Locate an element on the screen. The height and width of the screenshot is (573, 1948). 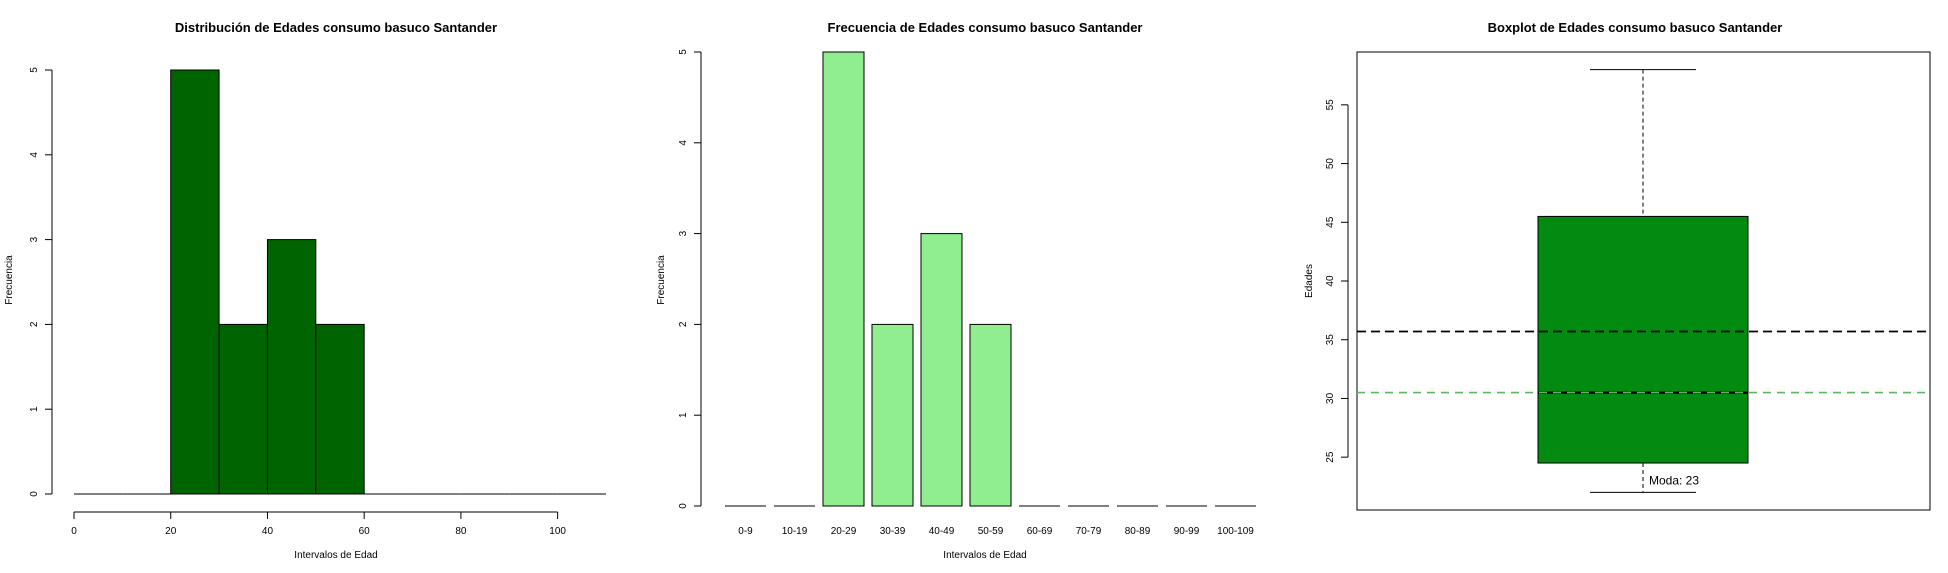
barplot-x-tick-label: 100-109 is located at coordinates (1235, 531).